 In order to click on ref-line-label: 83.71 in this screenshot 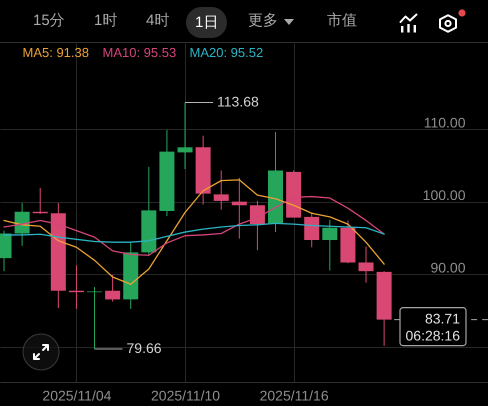, I will do `click(442, 318)`.